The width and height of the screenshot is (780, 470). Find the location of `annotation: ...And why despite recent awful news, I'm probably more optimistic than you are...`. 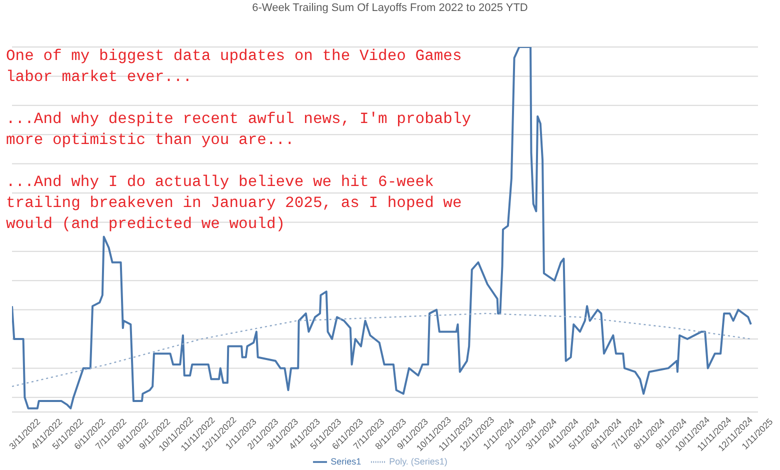

annotation: ...And why despite recent awful news, I'm probably more optimistic than you are... is located at coordinates (239, 130).